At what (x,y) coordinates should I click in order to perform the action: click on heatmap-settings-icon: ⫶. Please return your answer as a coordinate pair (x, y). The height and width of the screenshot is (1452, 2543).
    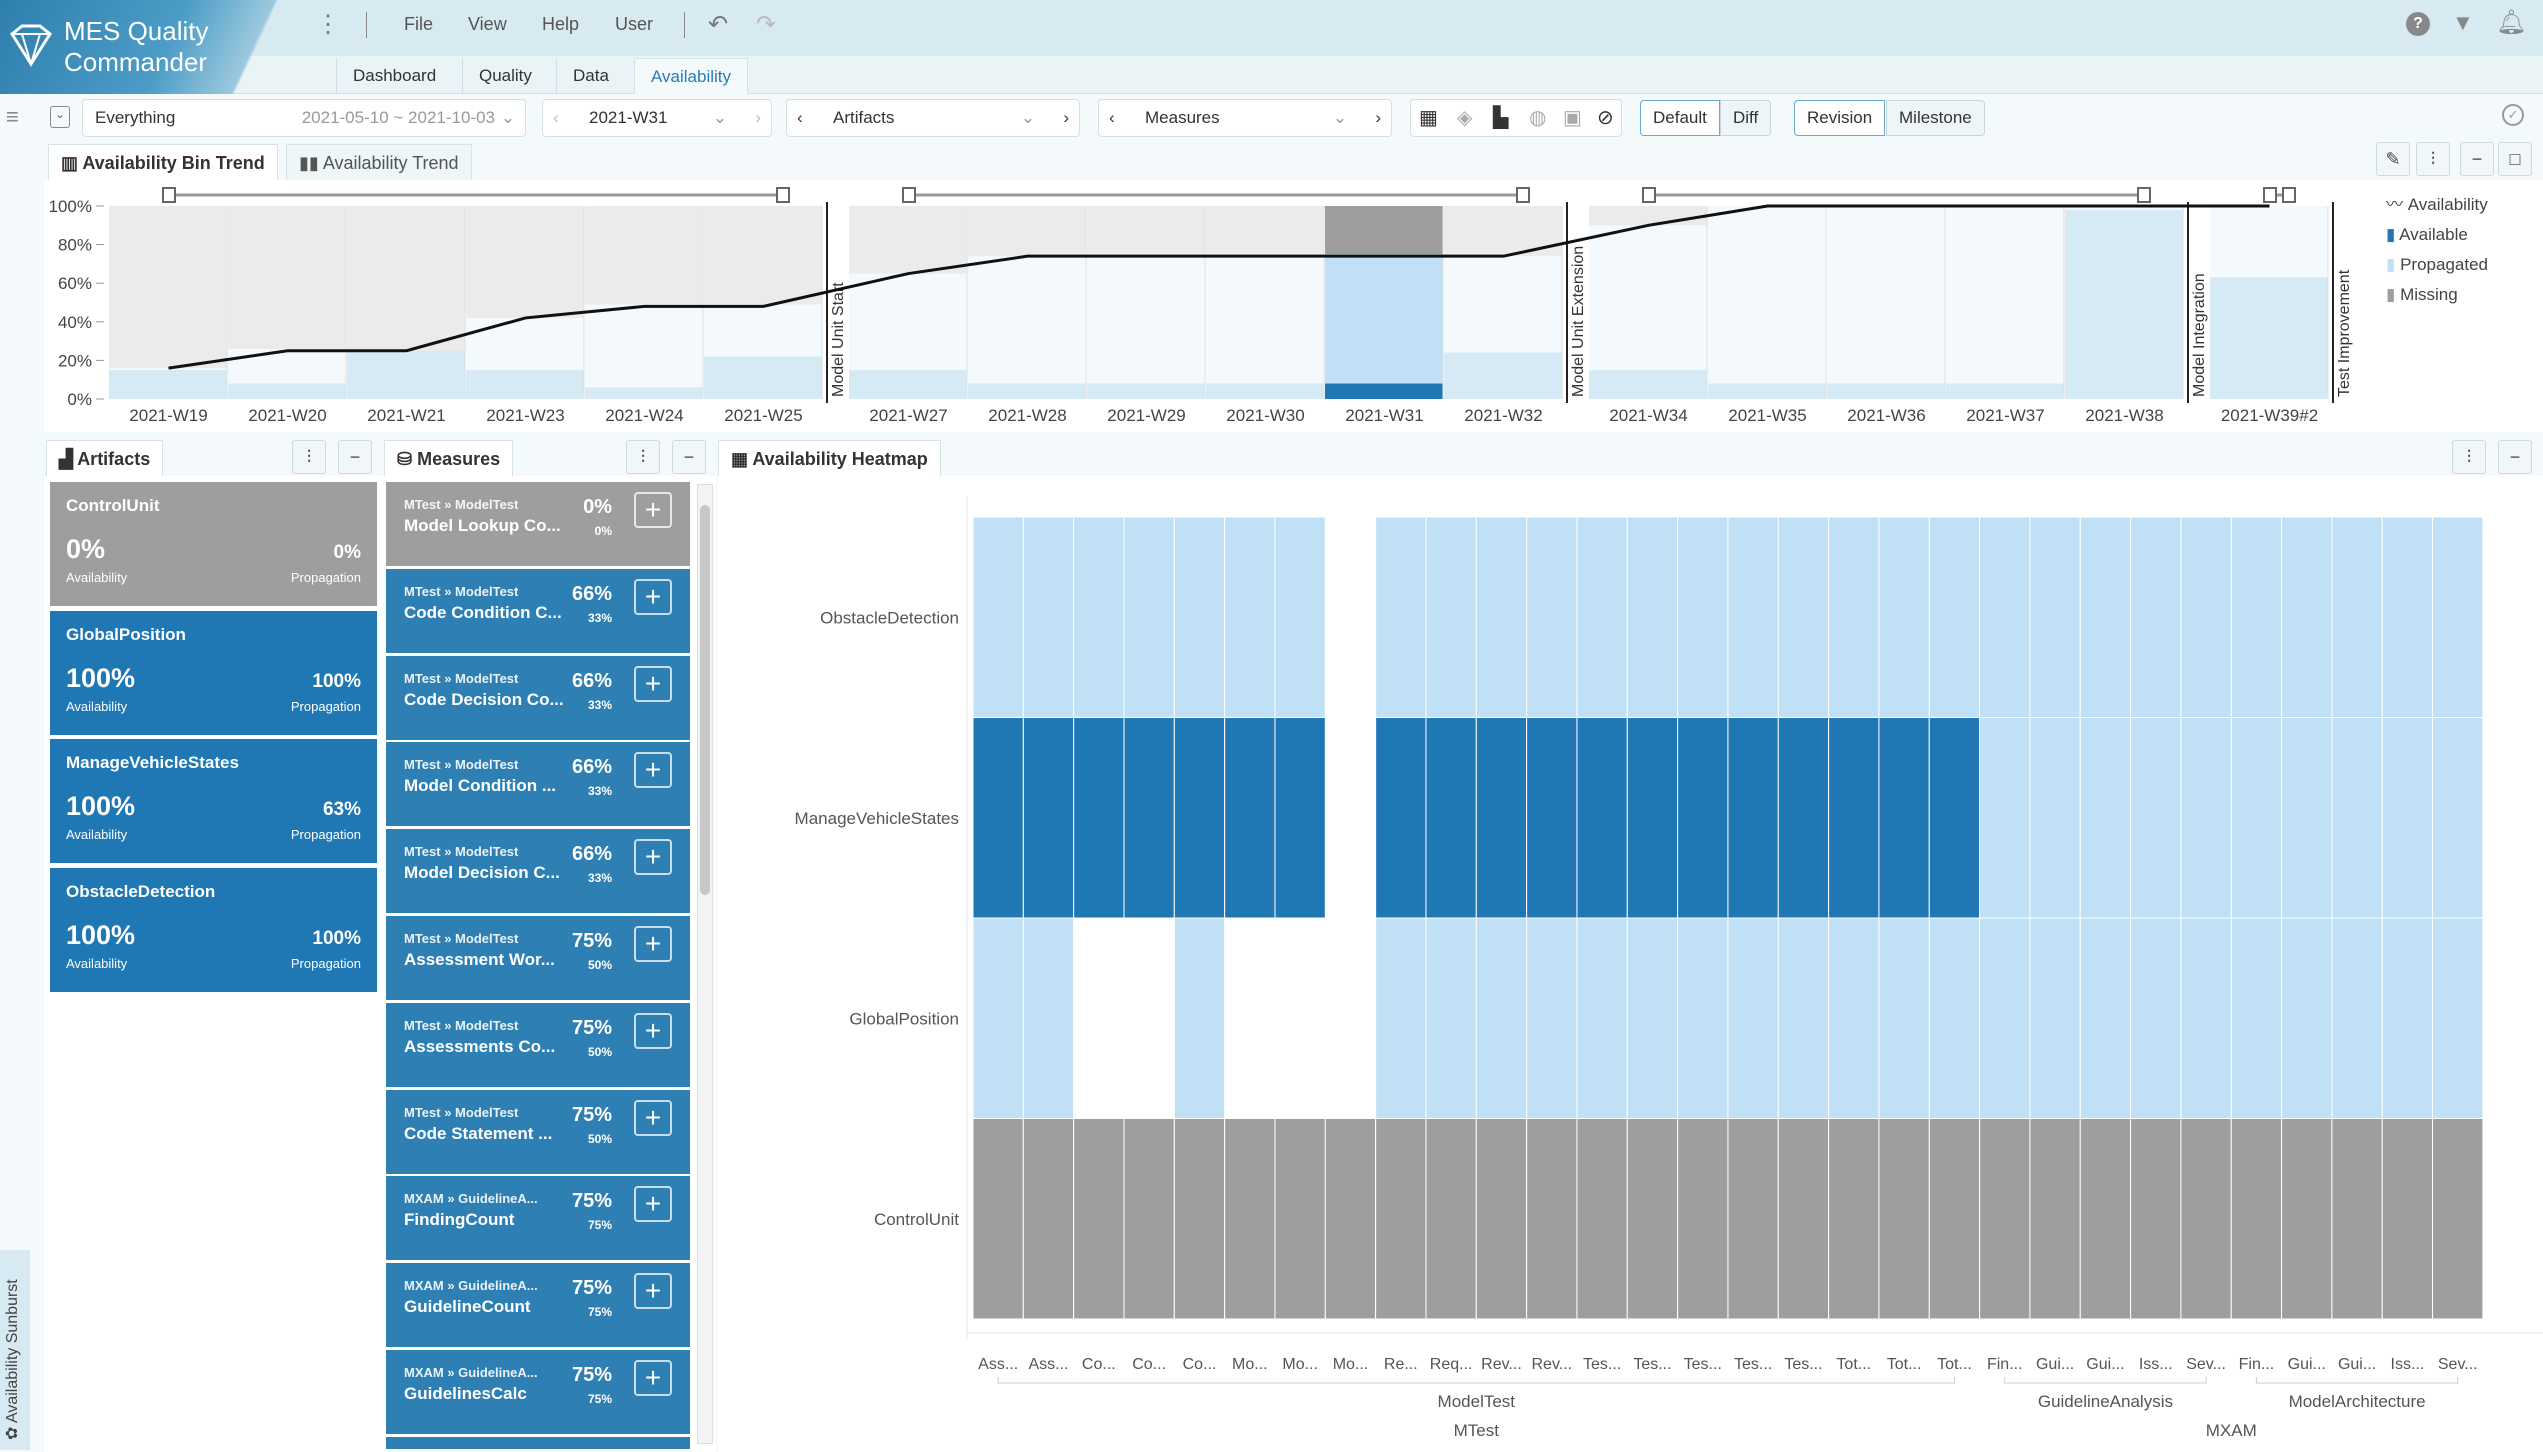
    Looking at the image, I should click on (2469, 457).